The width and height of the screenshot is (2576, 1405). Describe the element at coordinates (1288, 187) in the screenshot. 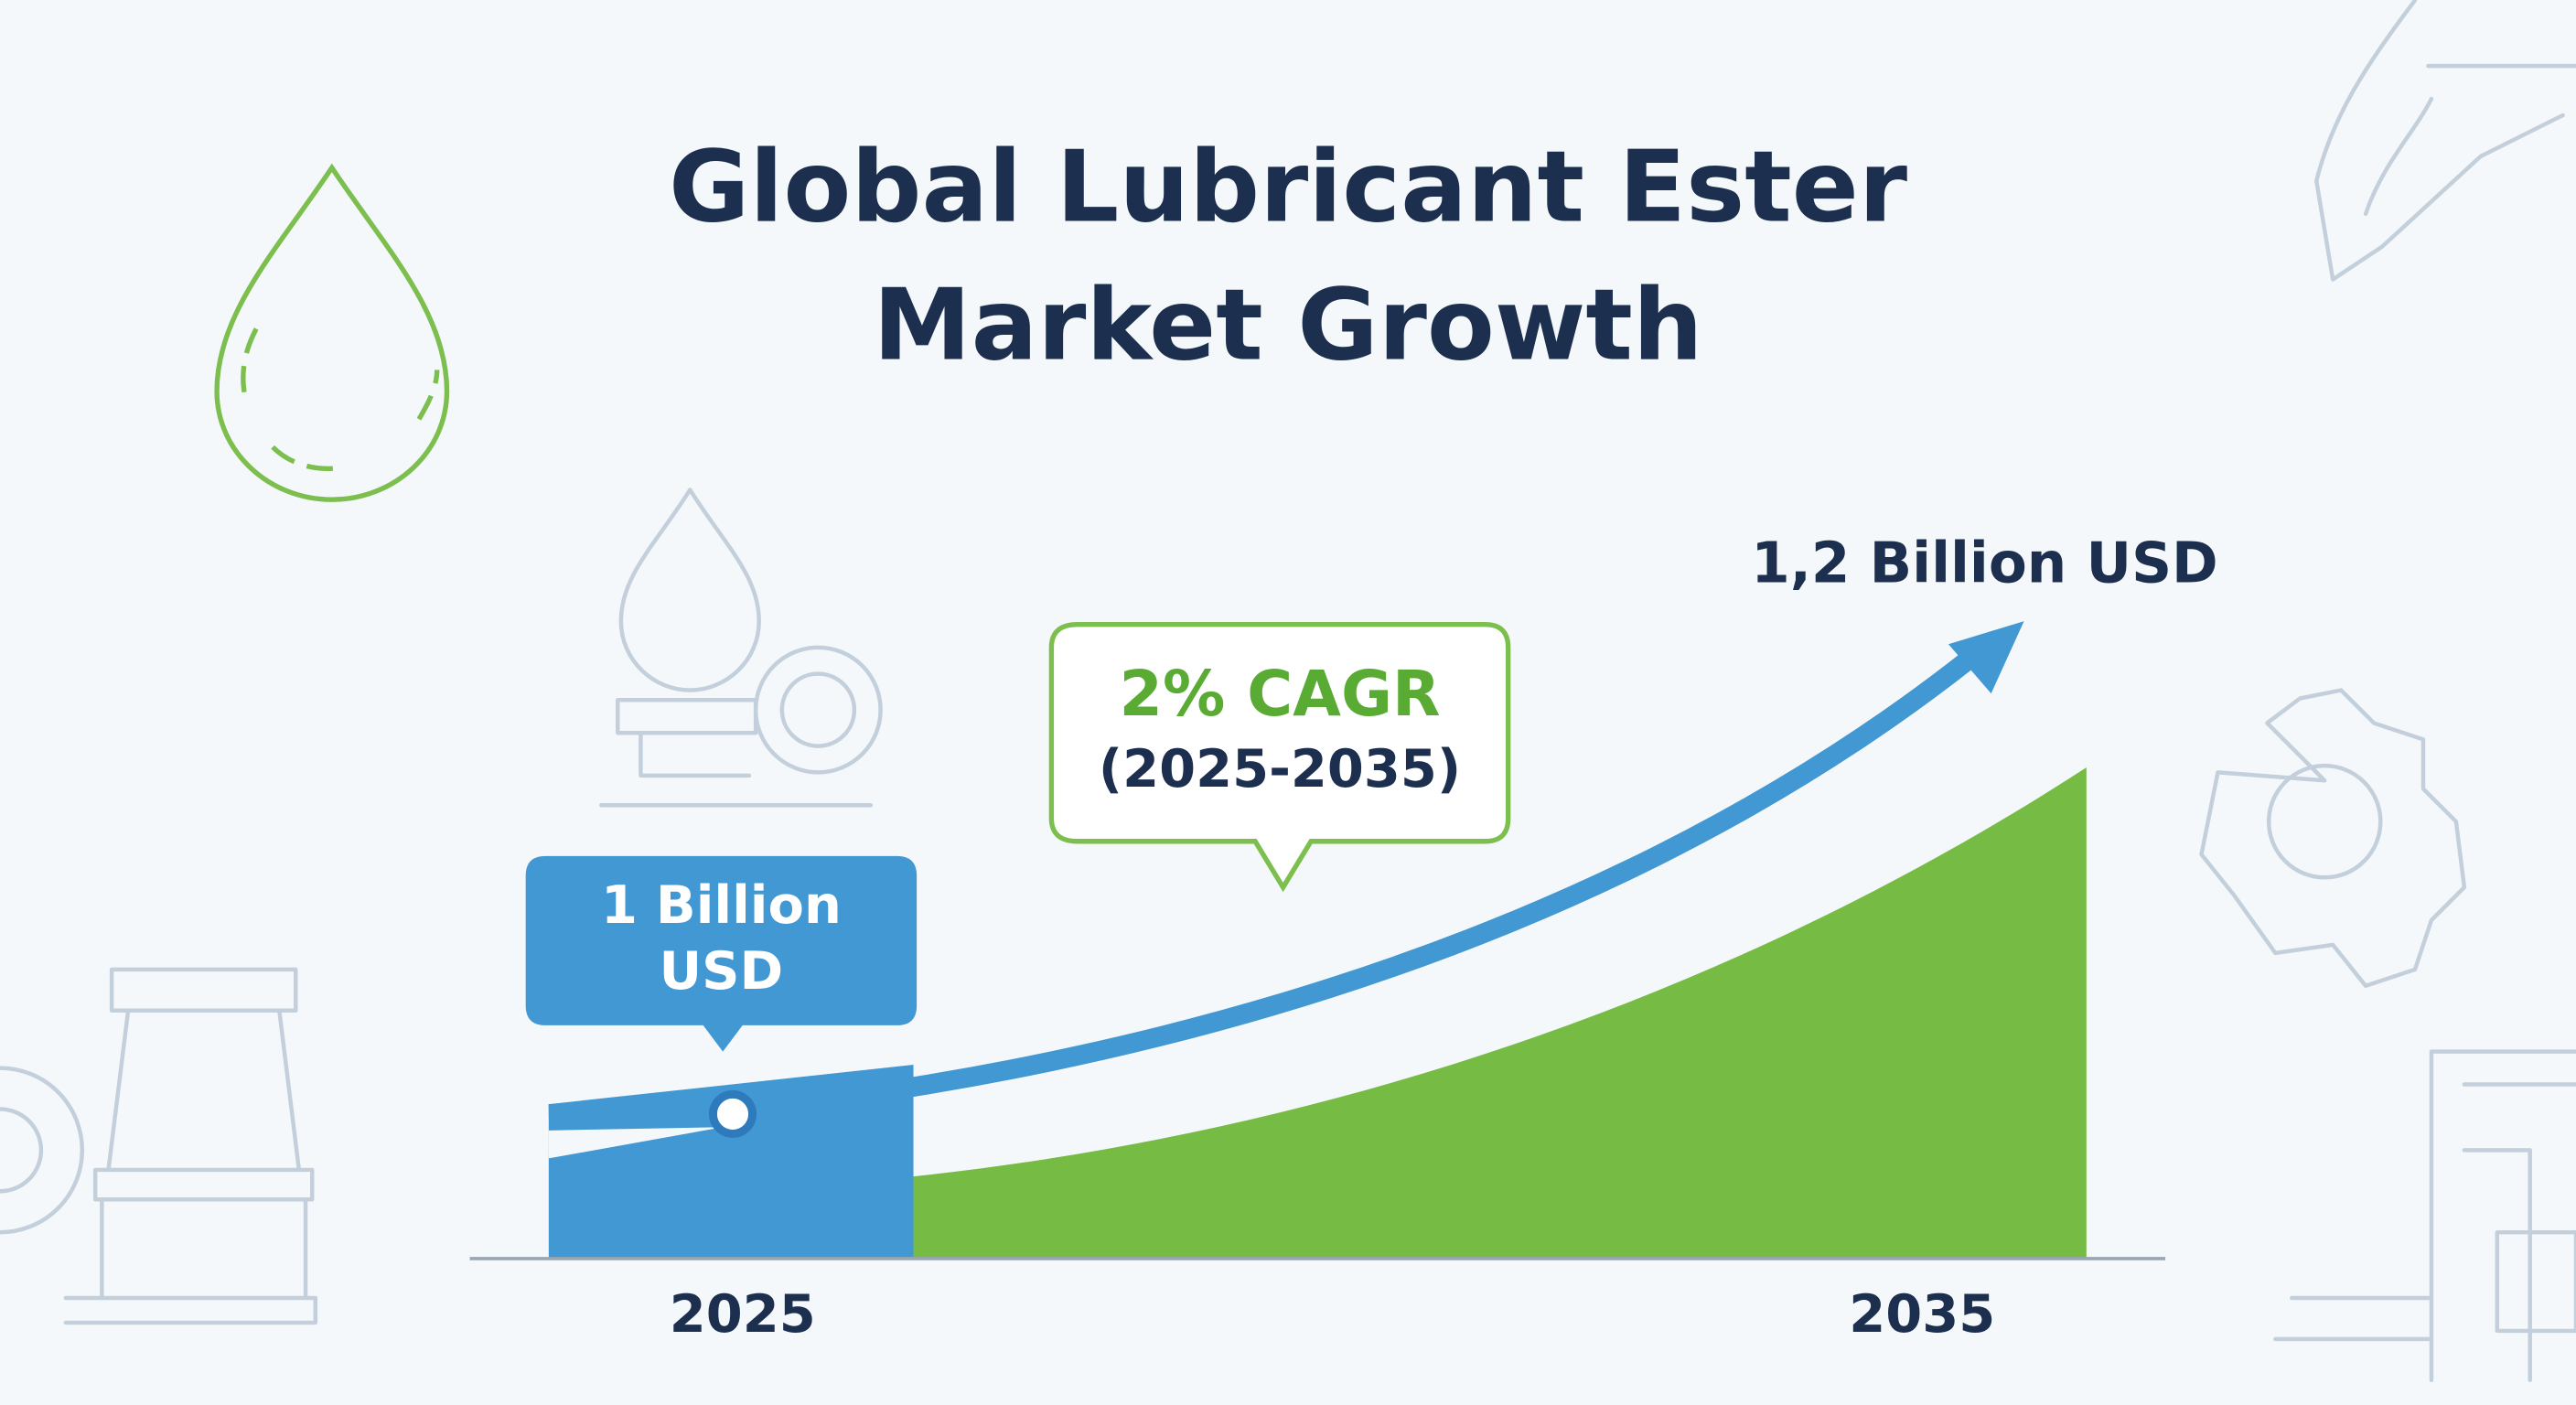

I see `title-line: Global Lubricant Ester` at that location.